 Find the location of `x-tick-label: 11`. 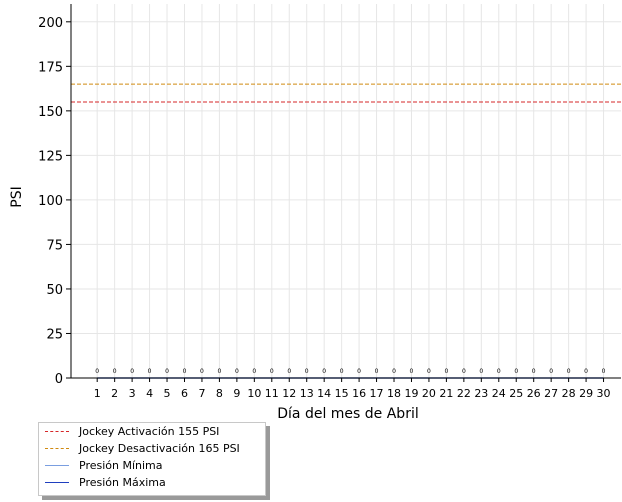

x-tick-label: 11 is located at coordinates (272, 393).